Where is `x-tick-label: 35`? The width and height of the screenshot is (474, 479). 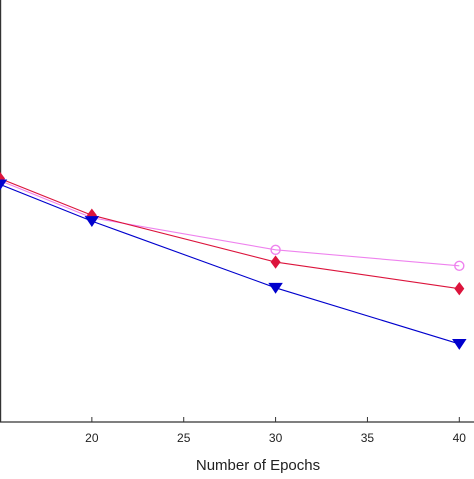 x-tick-label: 35 is located at coordinates (368, 438).